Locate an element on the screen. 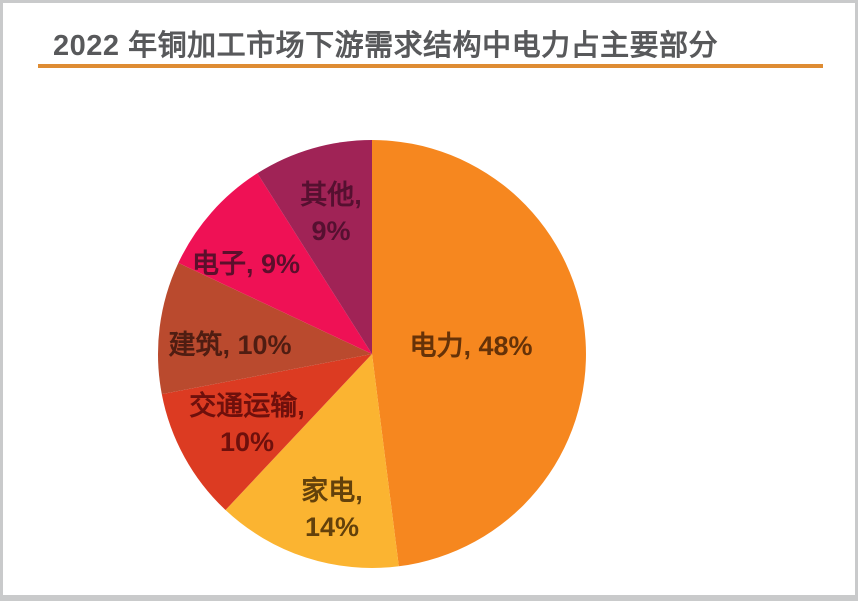 The height and width of the screenshot is (601, 858). chart-title: 2022 年铜加工市场下游需求结构中电力占主要部分 is located at coordinates (386, 46).